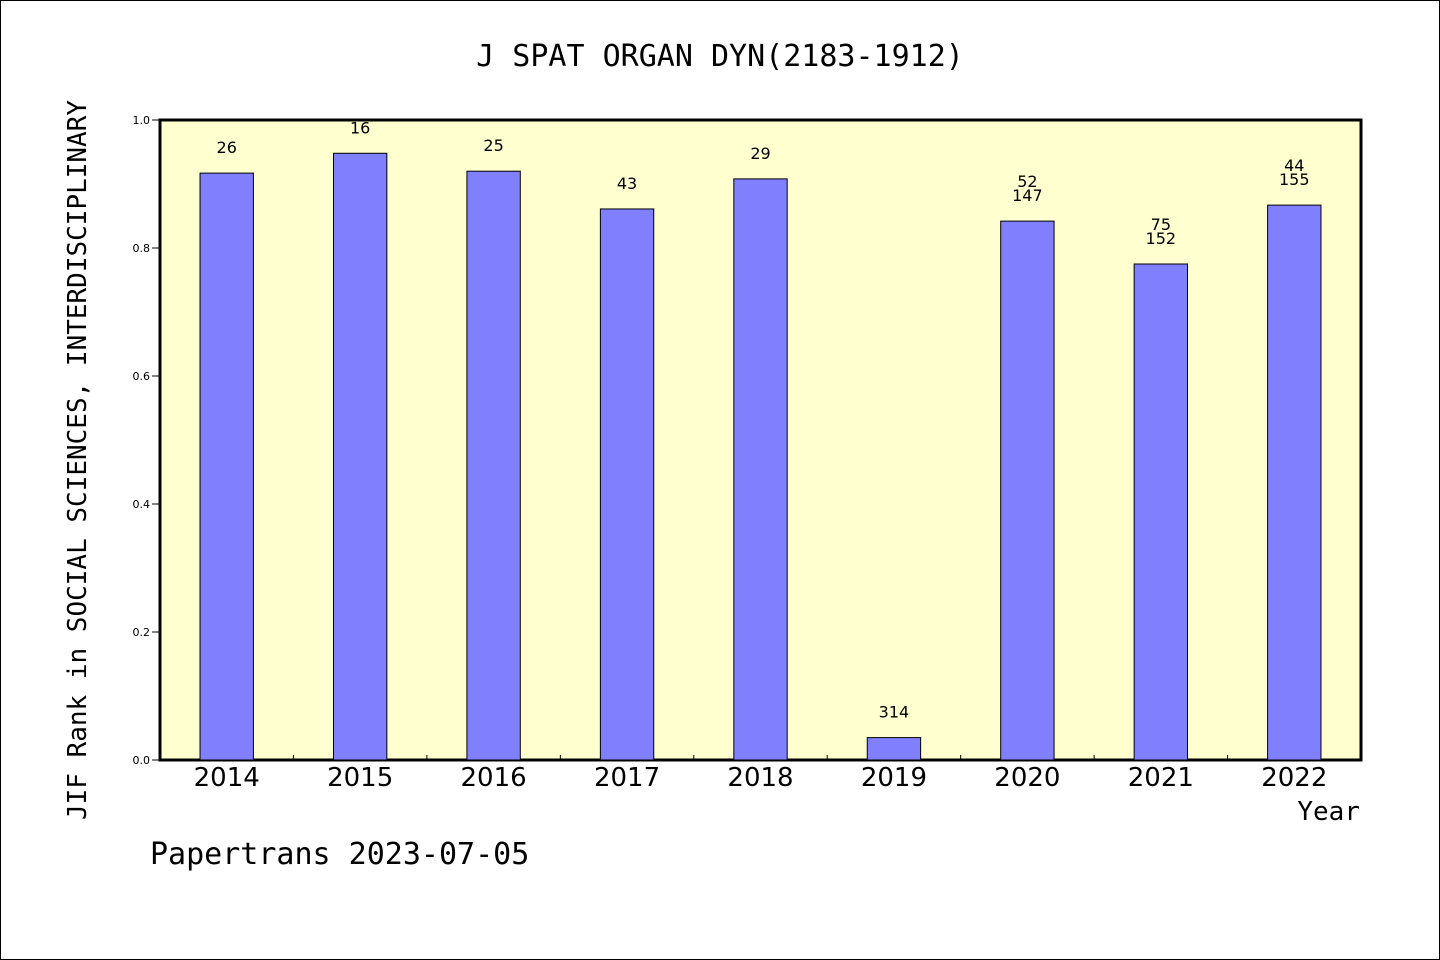 This screenshot has height=960, width=1440. Describe the element at coordinates (627, 484) in the screenshot. I see `bar-2017` at that location.